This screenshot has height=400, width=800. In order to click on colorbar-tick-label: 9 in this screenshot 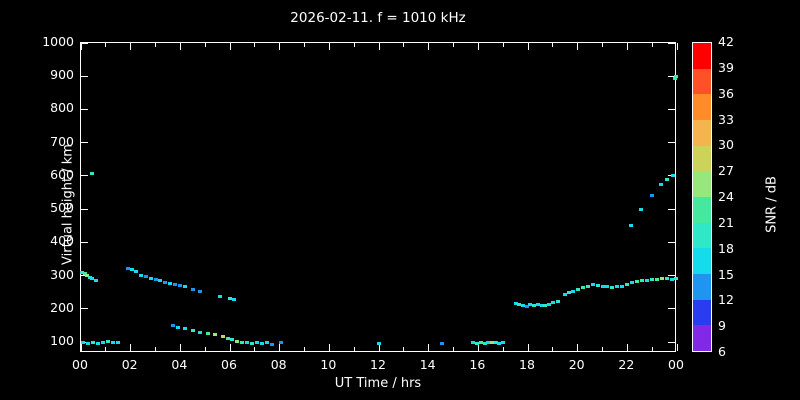, I will do `click(722, 326)`.